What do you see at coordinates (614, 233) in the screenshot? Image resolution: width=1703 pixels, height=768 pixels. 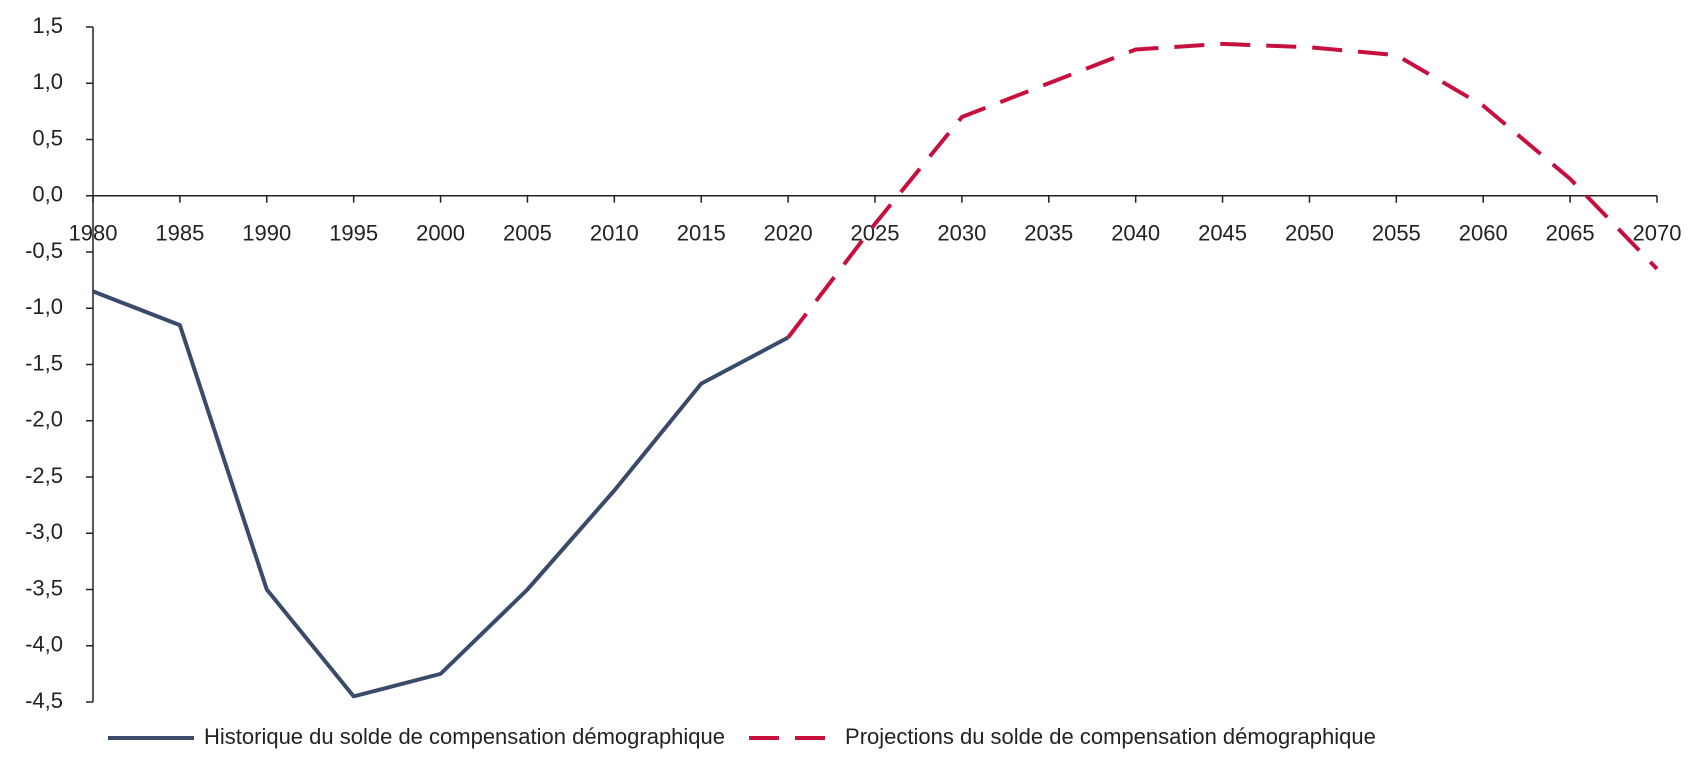 I see `x-tick-label: 2010` at bounding box center [614, 233].